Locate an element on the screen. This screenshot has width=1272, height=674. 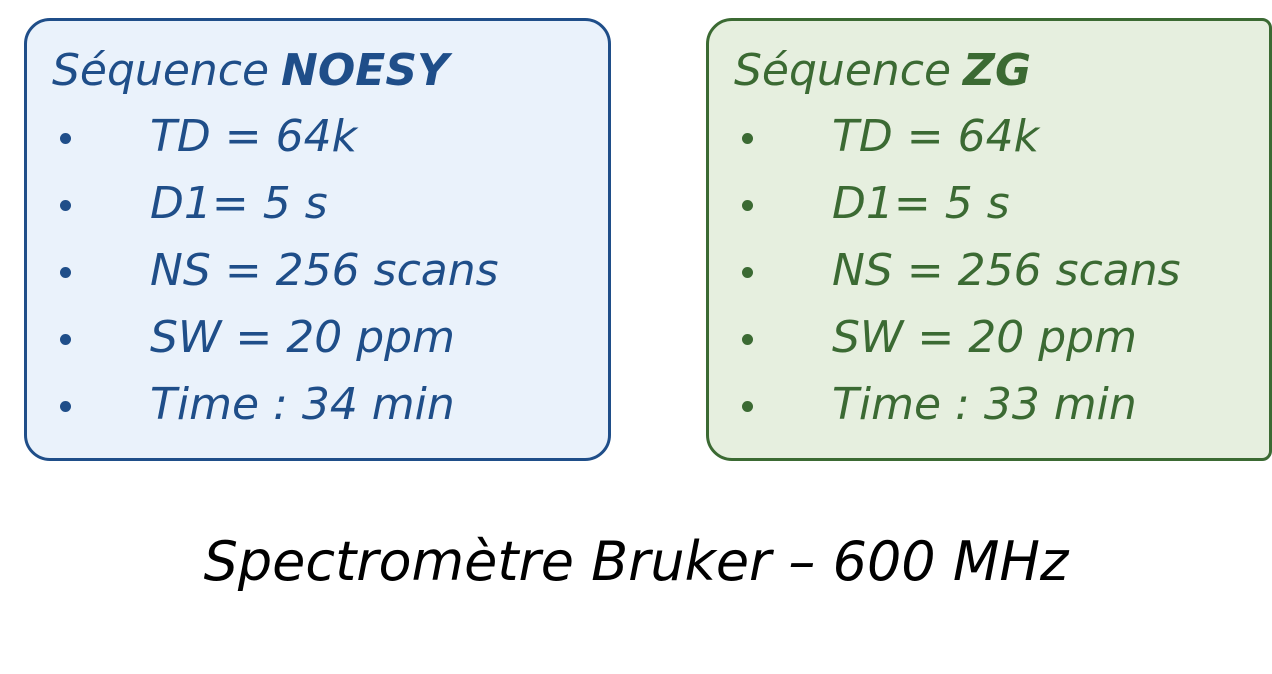
title-emphasis: ZG is located at coordinates (997, 70).